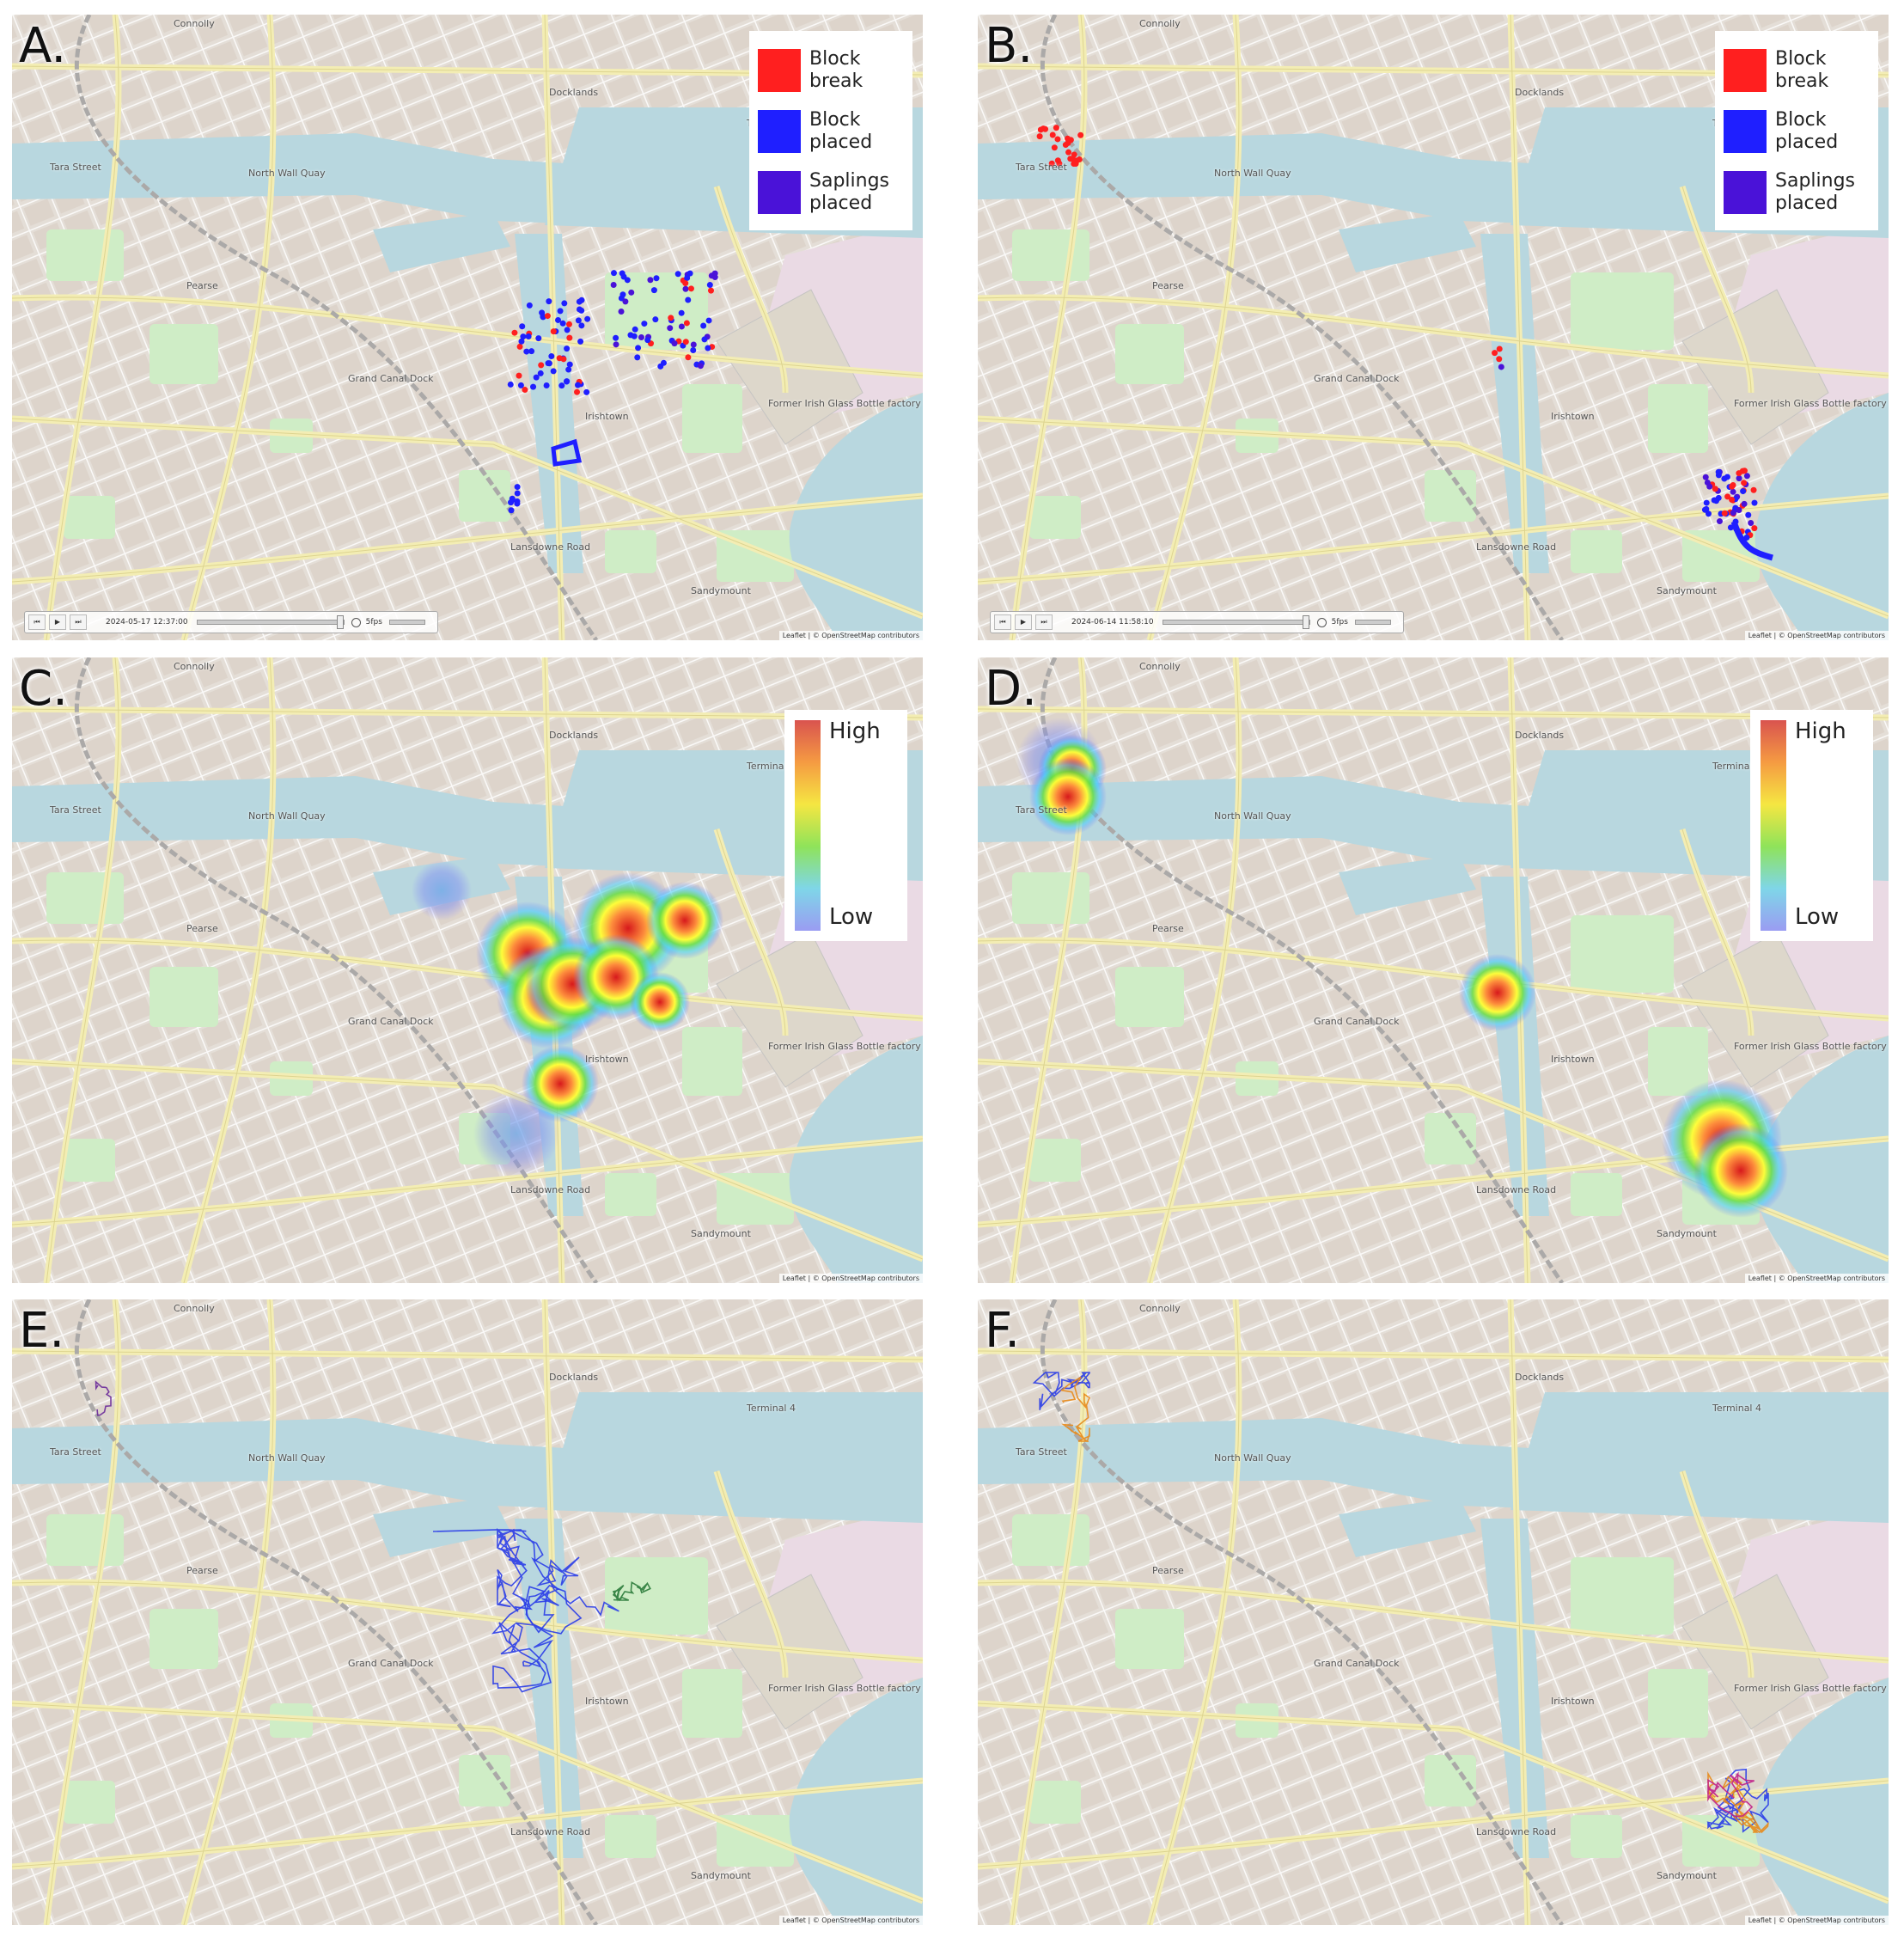 The width and height of the screenshot is (1904, 1950). Describe the element at coordinates (1745, 70) in the screenshot. I see `legend-swatch` at that location.